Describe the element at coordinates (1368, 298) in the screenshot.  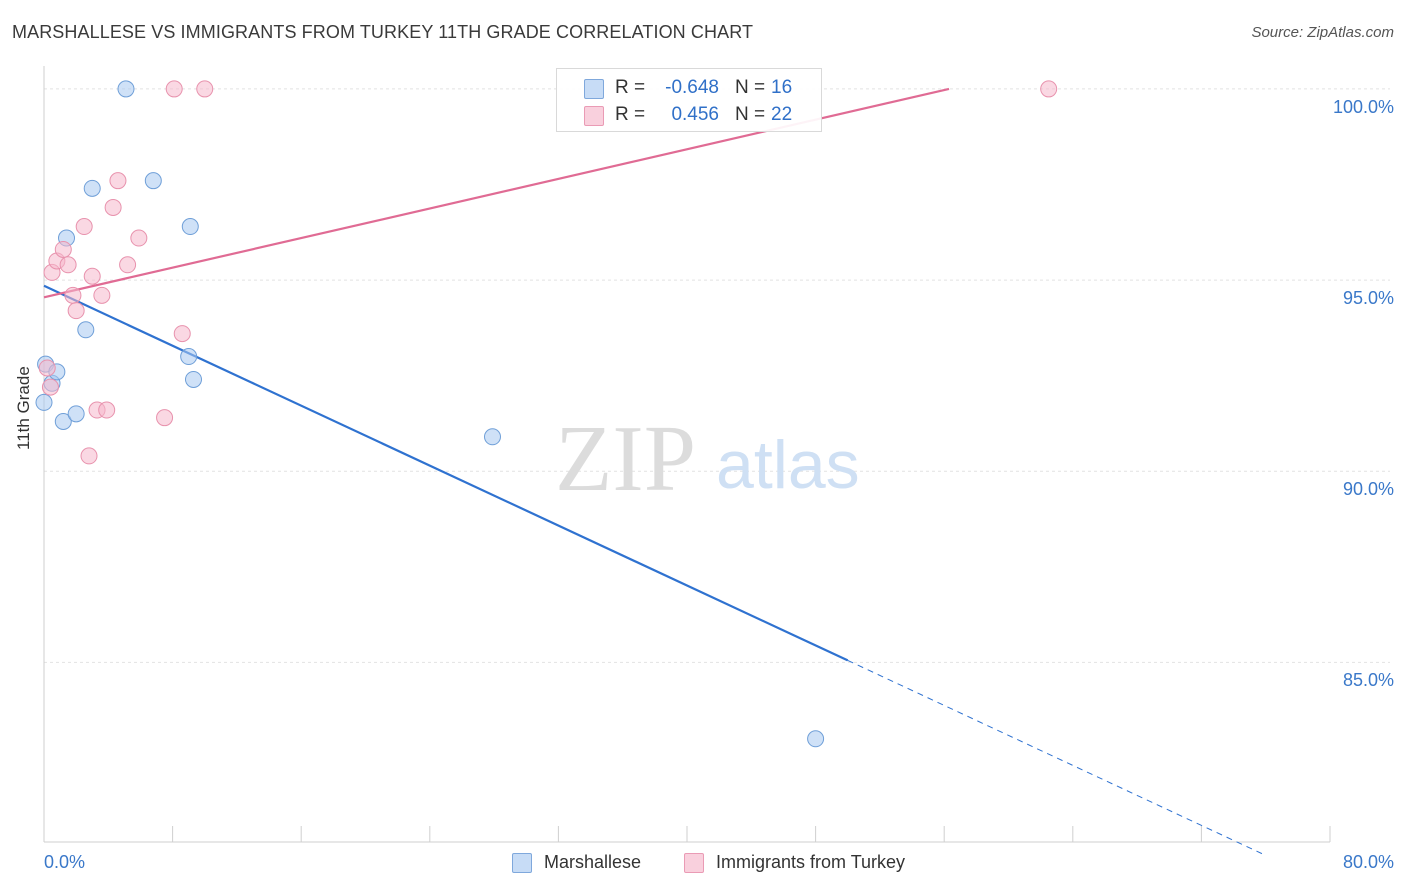
I see `y-tick-label-95: 95.0%` at that location.